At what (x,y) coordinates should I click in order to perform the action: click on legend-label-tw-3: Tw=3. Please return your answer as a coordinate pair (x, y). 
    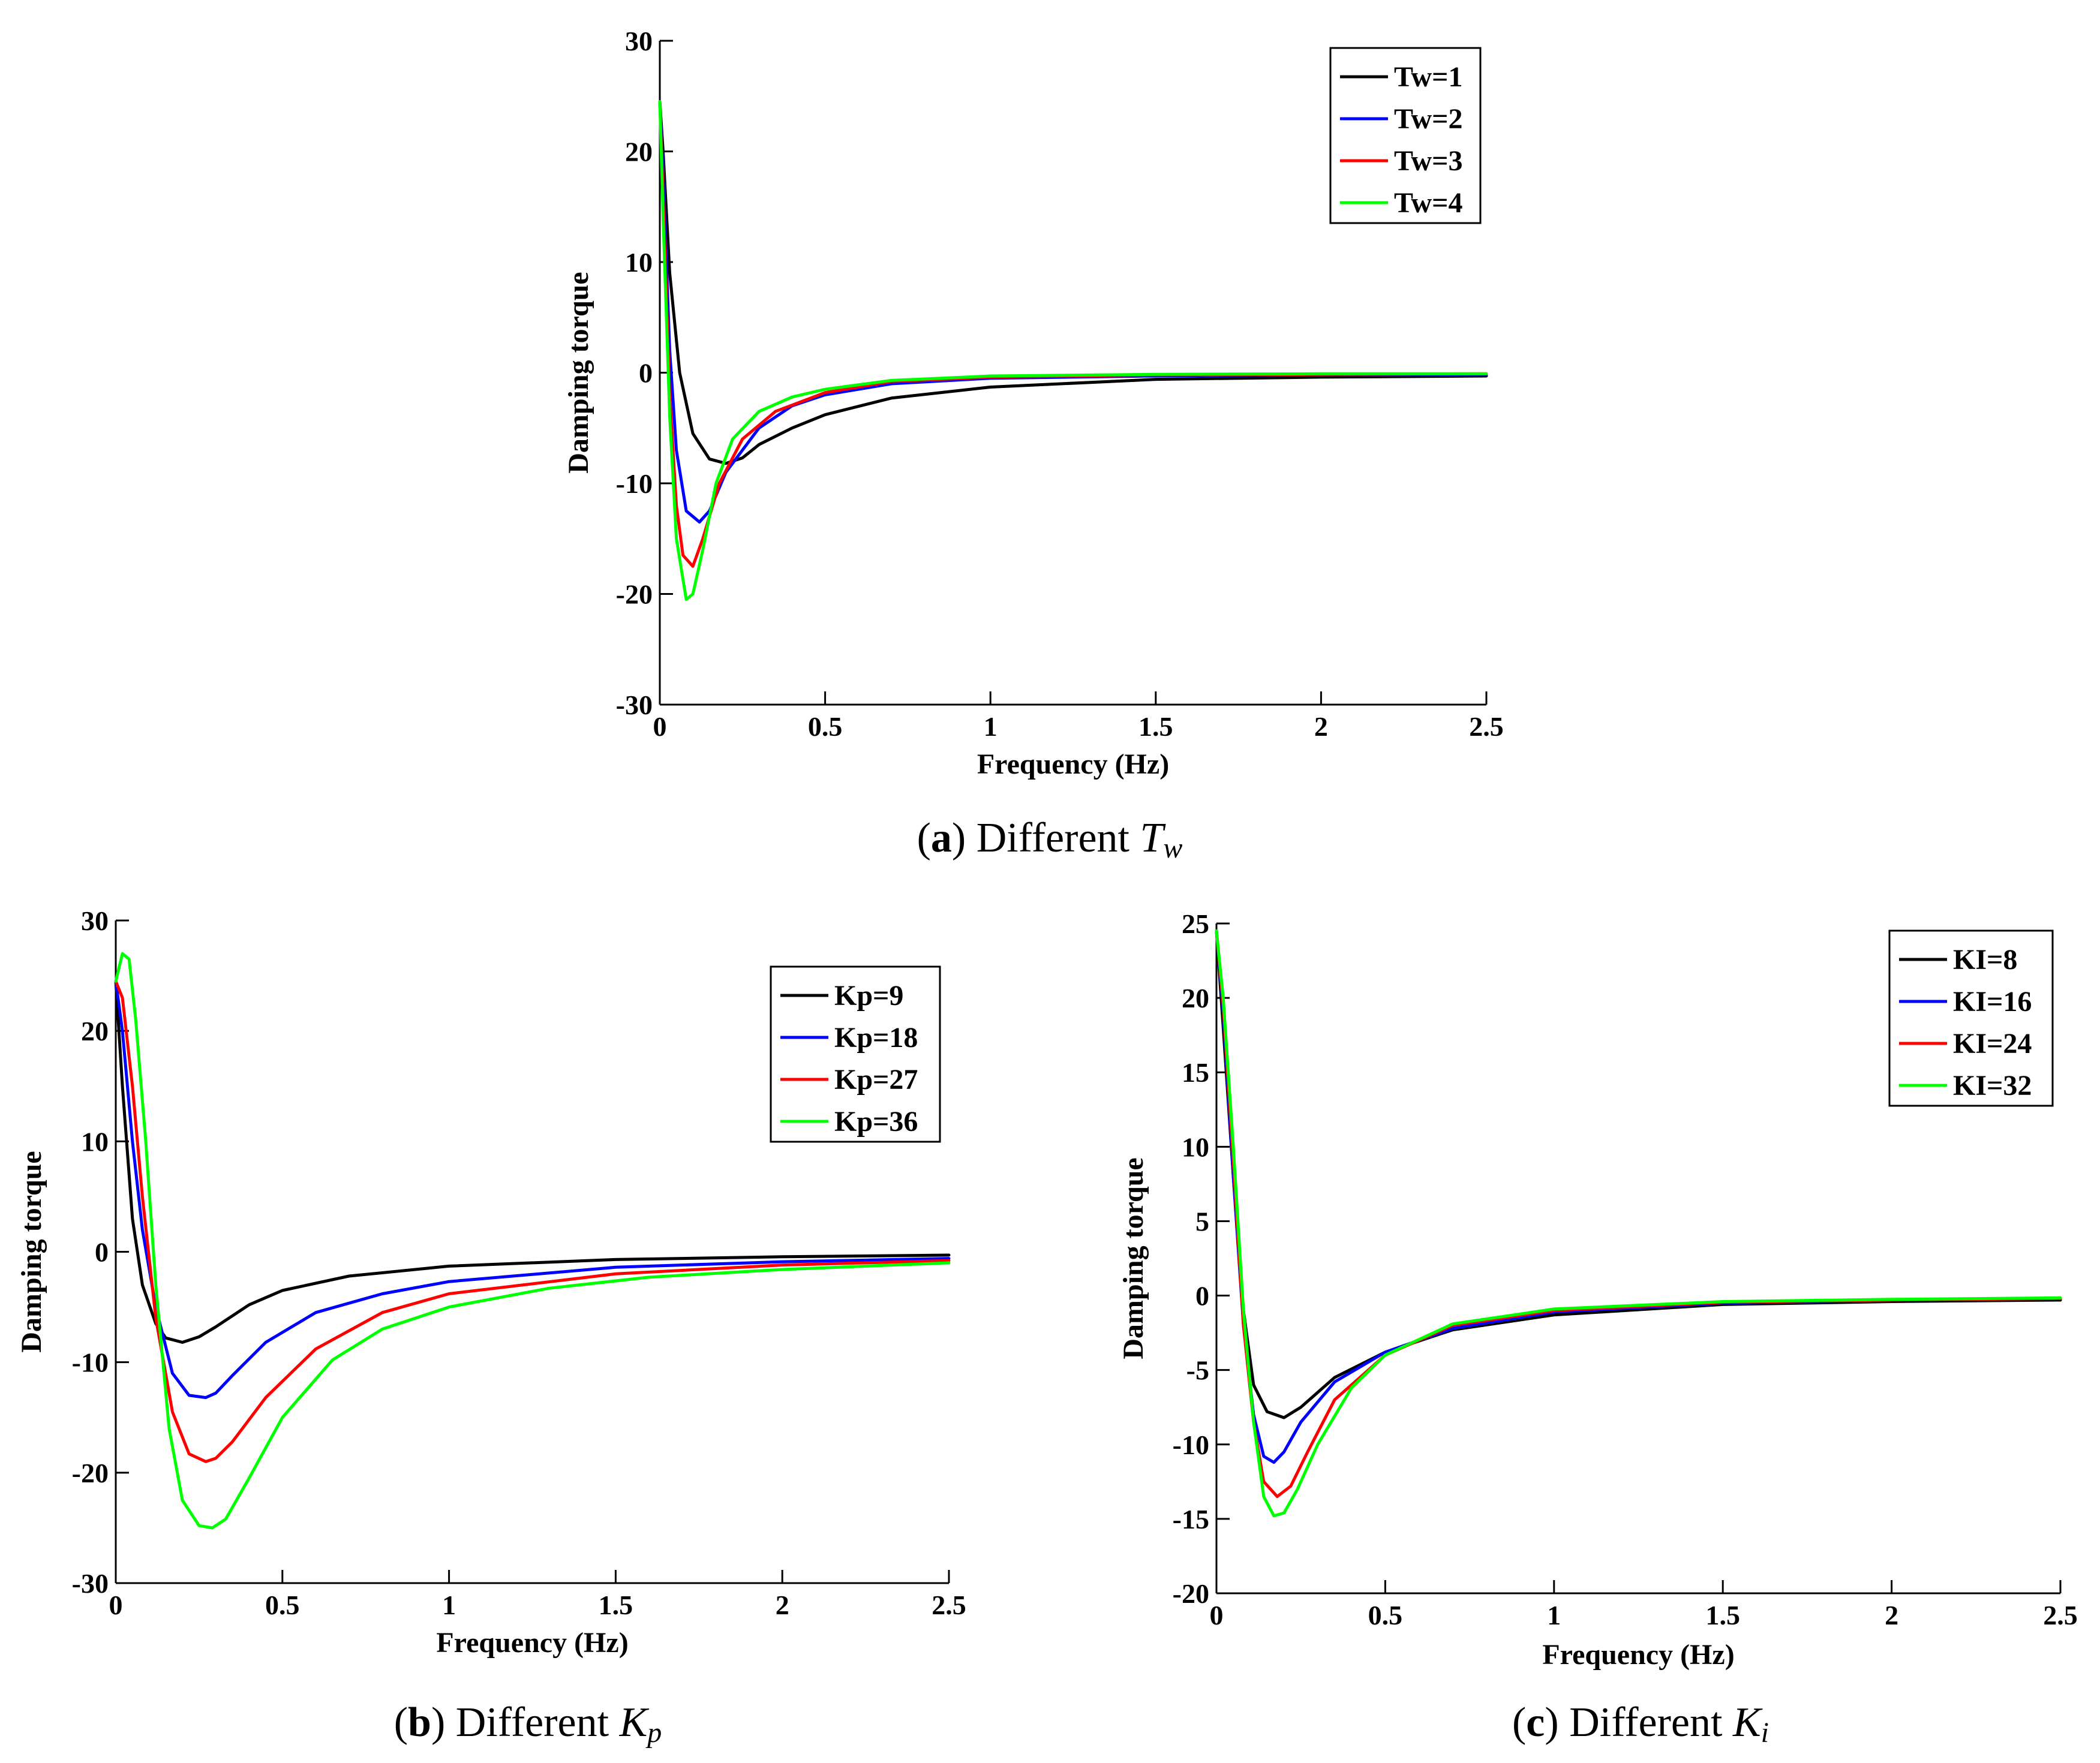
    Looking at the image, I should click on (1428, 161).